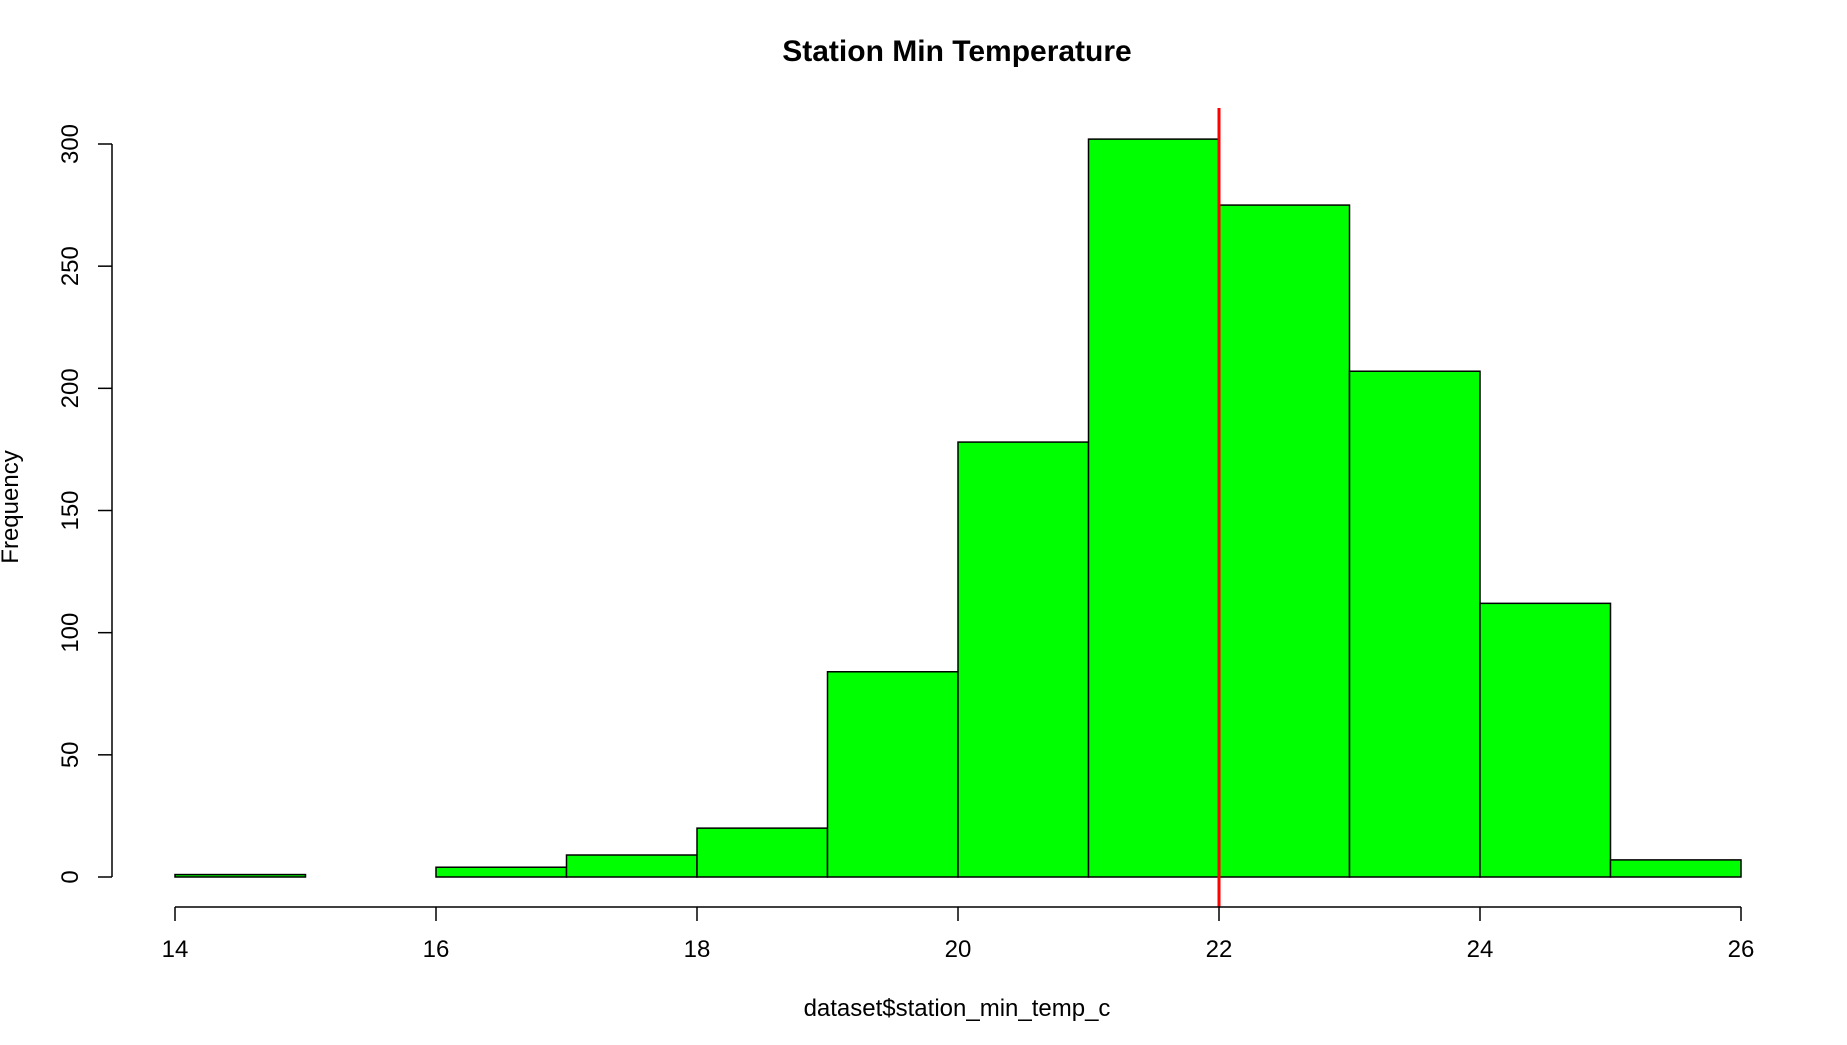 This screenshot has height=1045, width=1847. Describe the element at coordinates (70, 876) in the screenshot. I see `y-tick-label-0: 0` at that location.